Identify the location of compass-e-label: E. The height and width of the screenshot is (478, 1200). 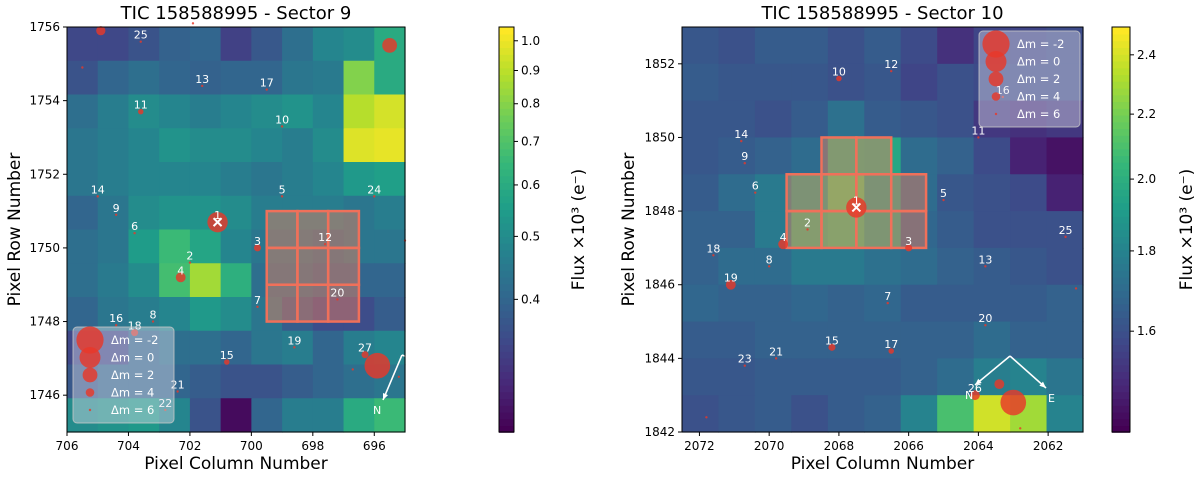
(445, 380).